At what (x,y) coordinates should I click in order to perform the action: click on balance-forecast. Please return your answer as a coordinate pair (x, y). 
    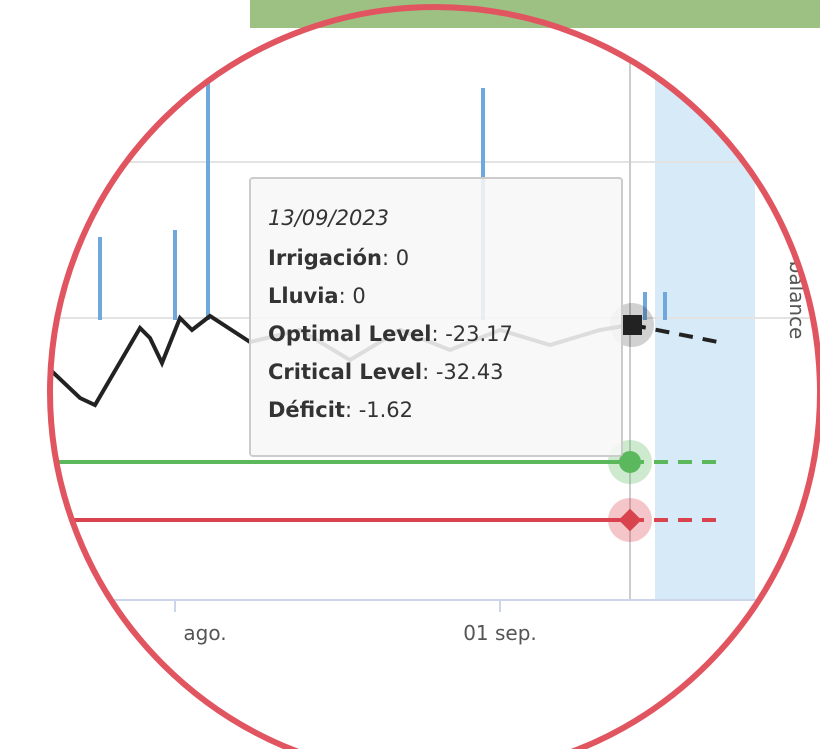
    Looking at the image, I should click on (675, 333).